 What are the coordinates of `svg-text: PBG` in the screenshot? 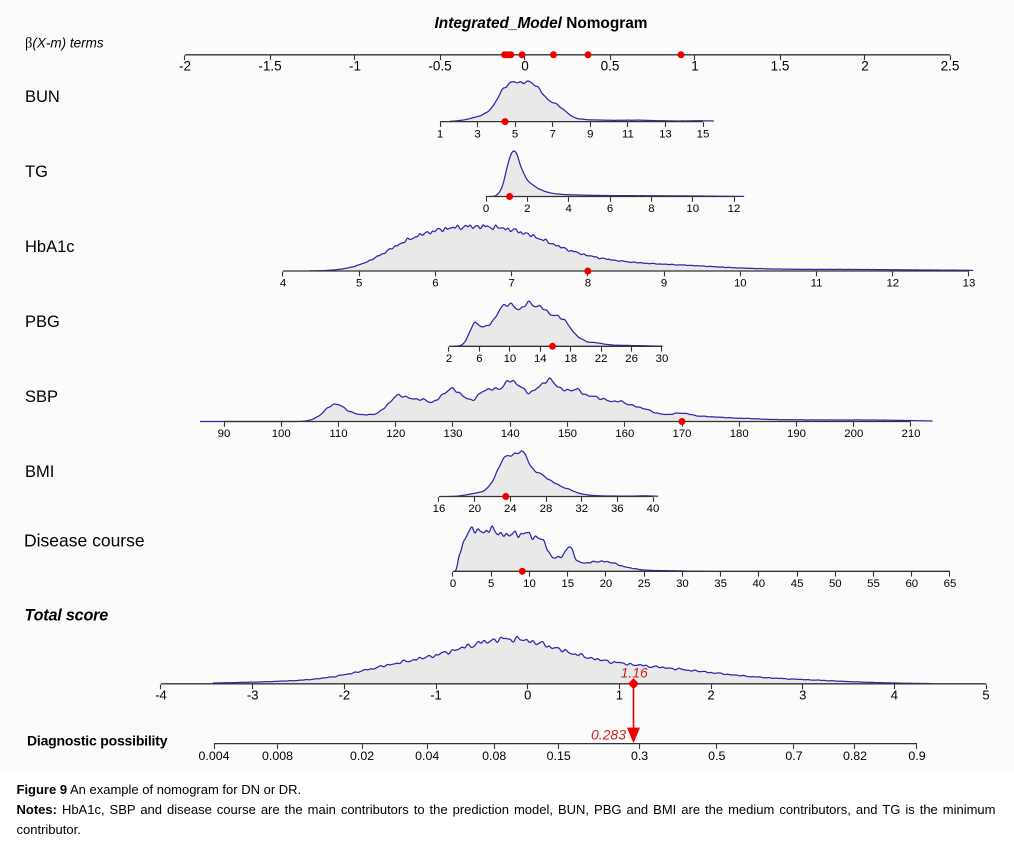 It's located at (42, 322).